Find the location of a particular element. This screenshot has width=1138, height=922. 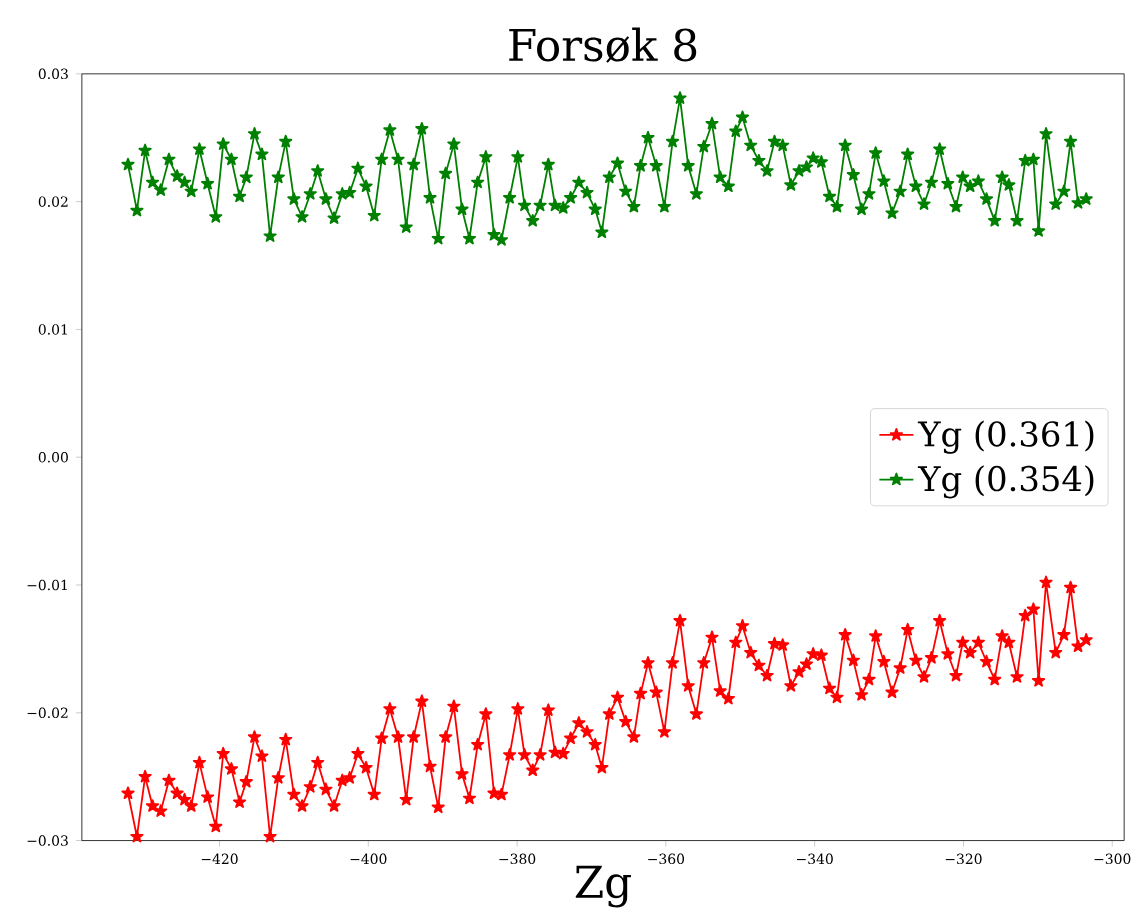

x-axis-title: Zg is located at coordinates (603, 886).